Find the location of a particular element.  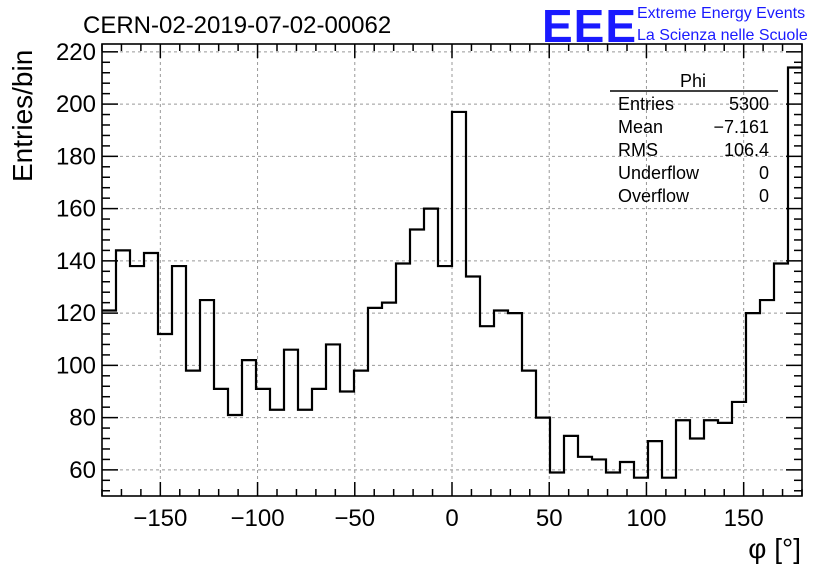

stats-label-rms: RMS is located at coordinates (638, 150).